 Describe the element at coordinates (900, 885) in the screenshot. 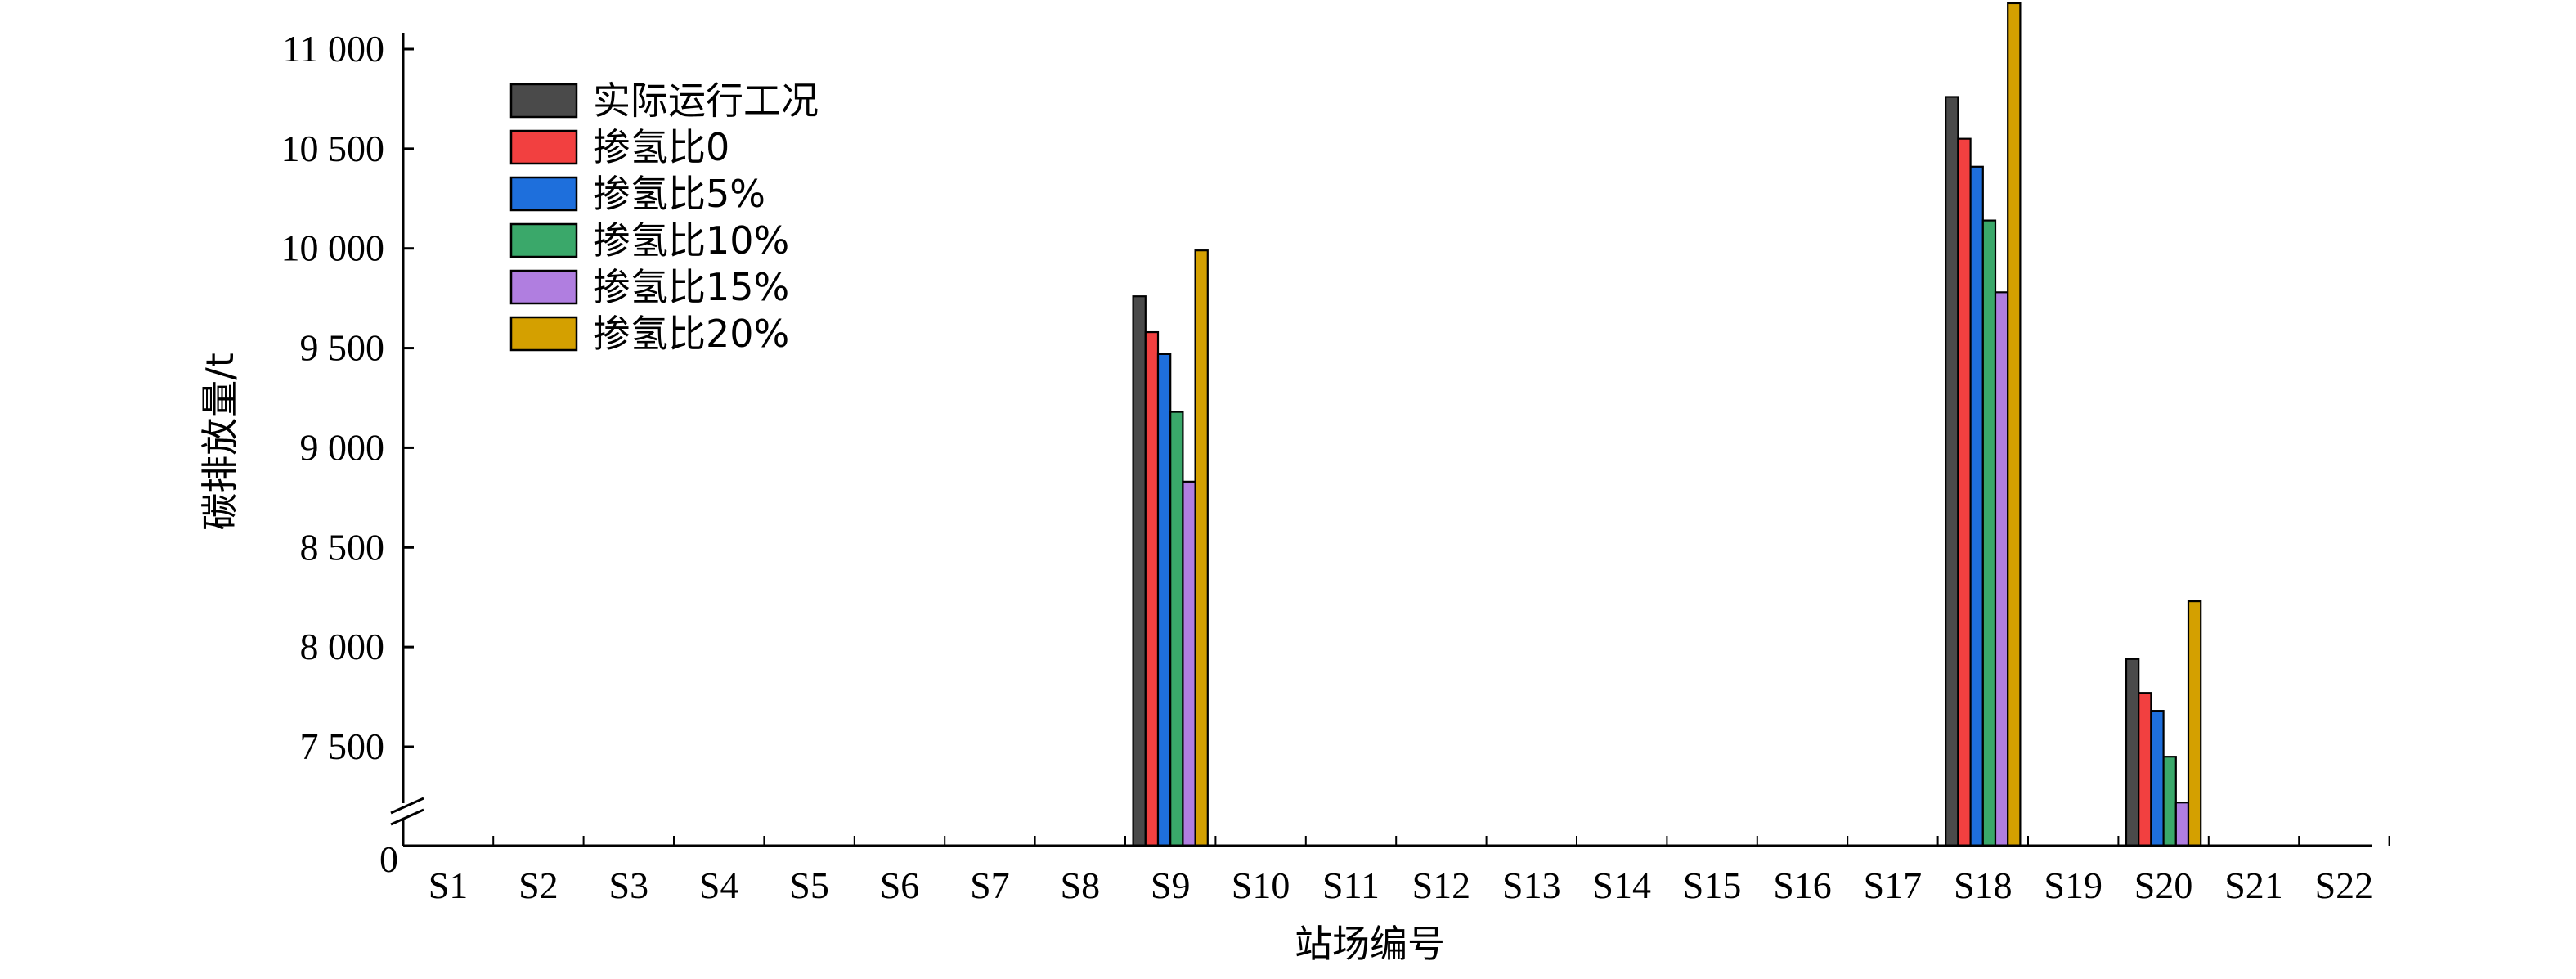

I see `x-tick-label: S6` at that location.